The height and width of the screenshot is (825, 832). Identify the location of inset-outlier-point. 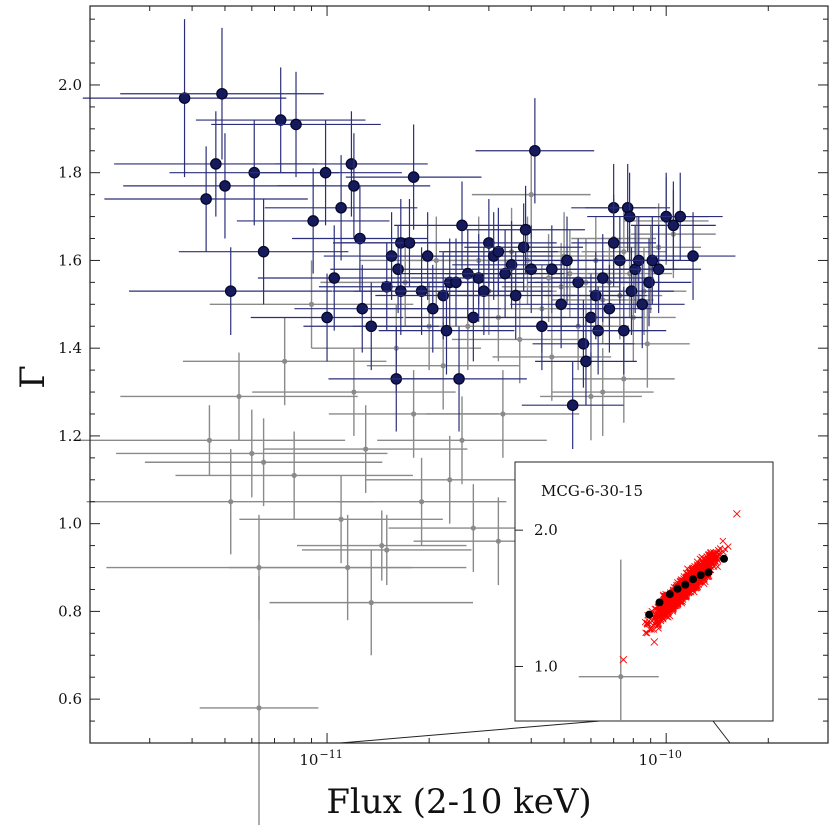
(621, 677).